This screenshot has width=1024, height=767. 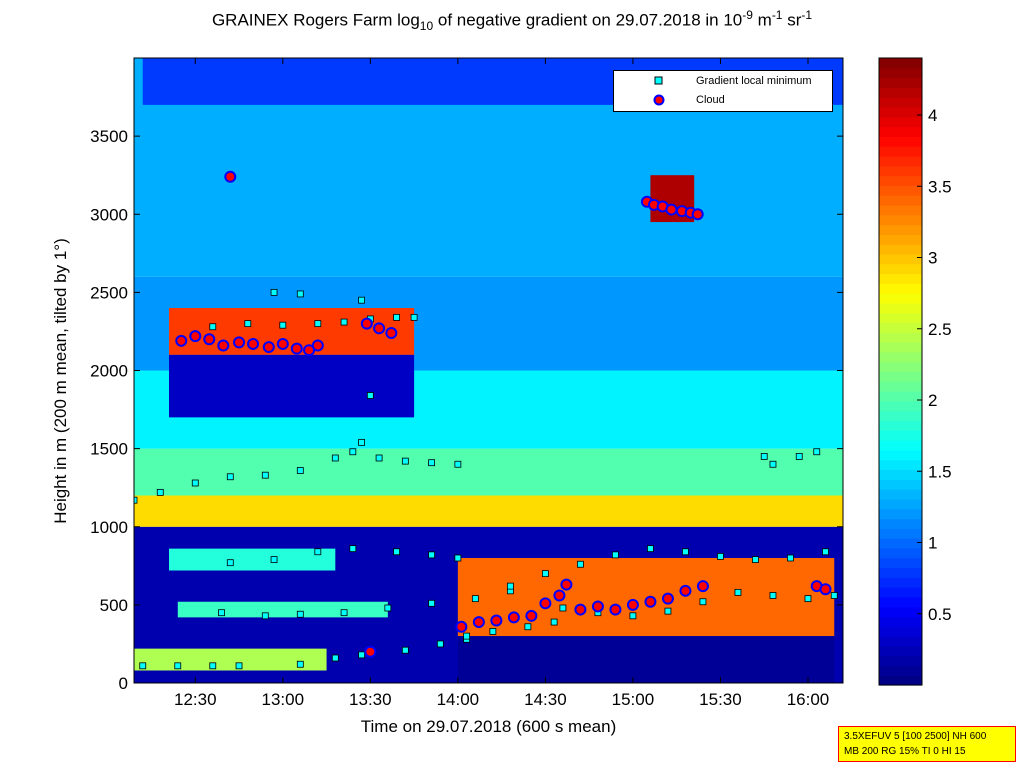 What do you see at coordinates (60, 381) in the screenshot?
I see `y-axis-label: Height in m (200 m mean, tilted by 1°)` at bounding box center [60, 381].